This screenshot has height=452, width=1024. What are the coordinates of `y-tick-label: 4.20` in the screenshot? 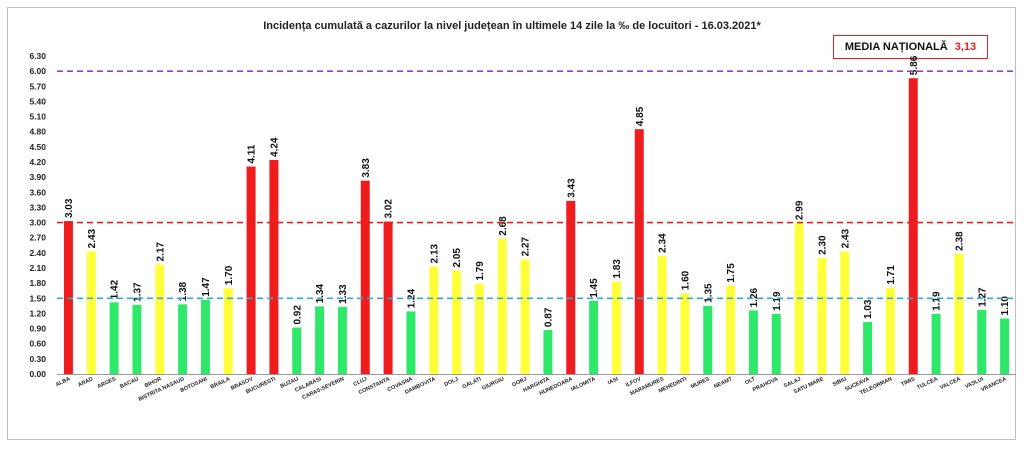 It's located at (37, 162).